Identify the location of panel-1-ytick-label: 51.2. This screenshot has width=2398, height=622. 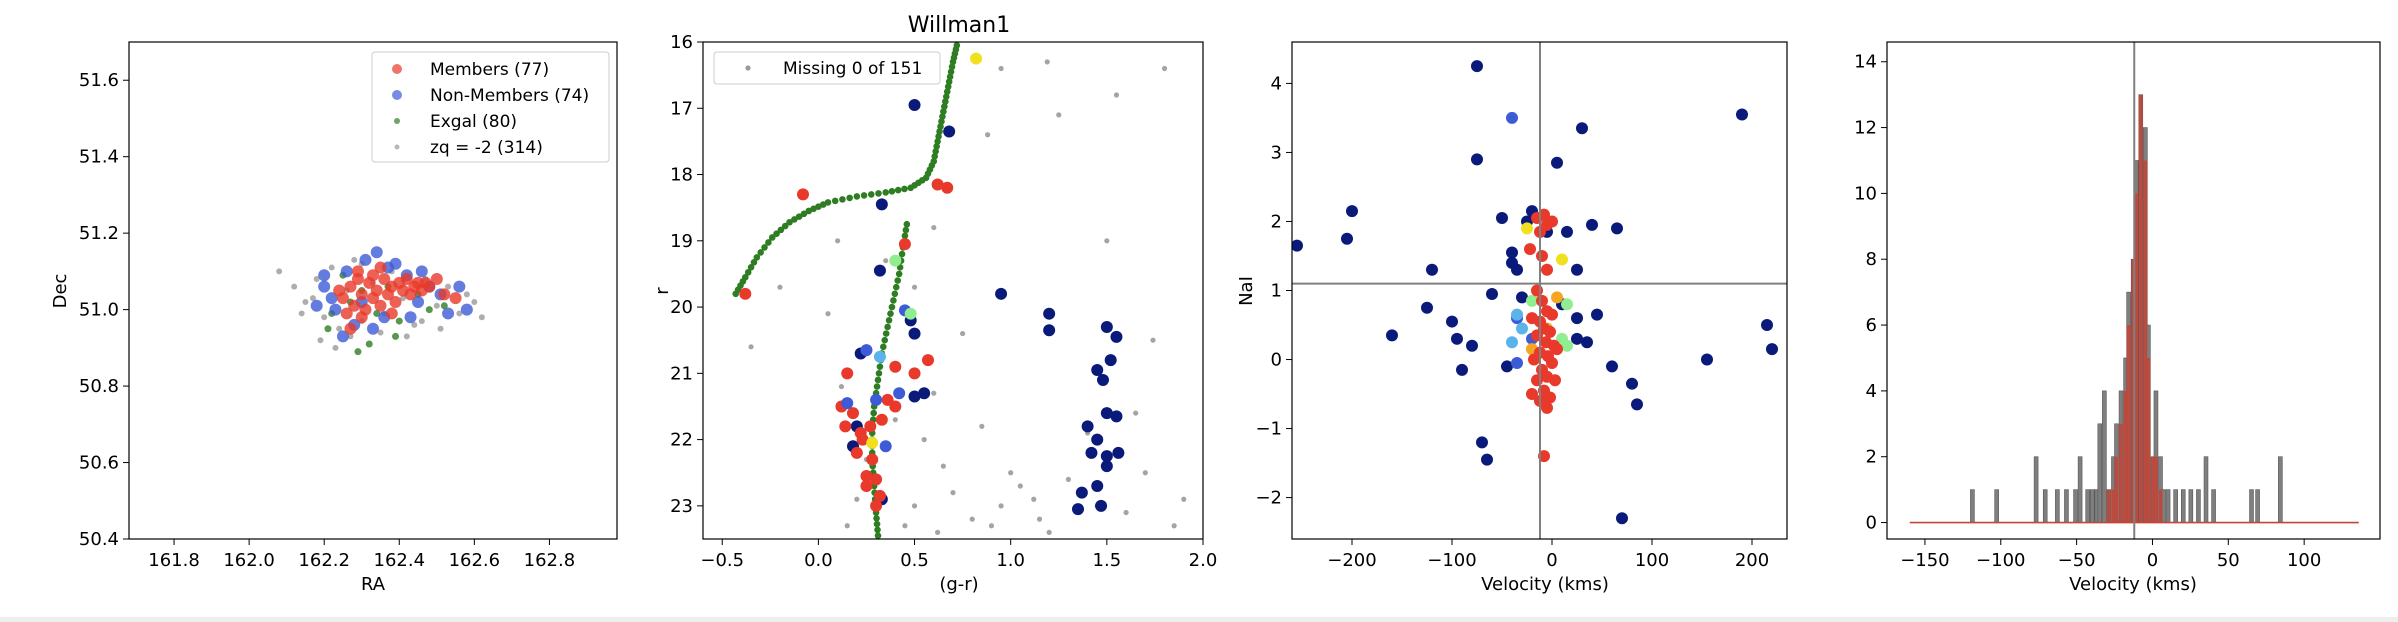
(99, 233).